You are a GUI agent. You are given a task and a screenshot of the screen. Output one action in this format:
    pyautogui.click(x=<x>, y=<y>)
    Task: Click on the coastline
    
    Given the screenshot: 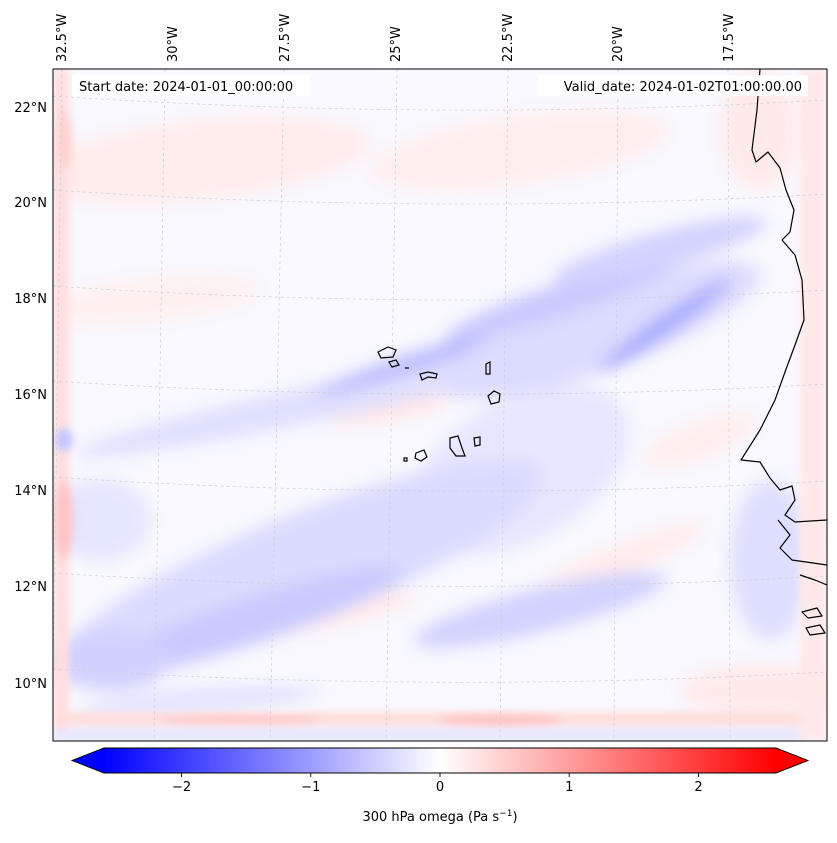 What is the action you would take?
    pyautogui.click(x=783, y=352)
    